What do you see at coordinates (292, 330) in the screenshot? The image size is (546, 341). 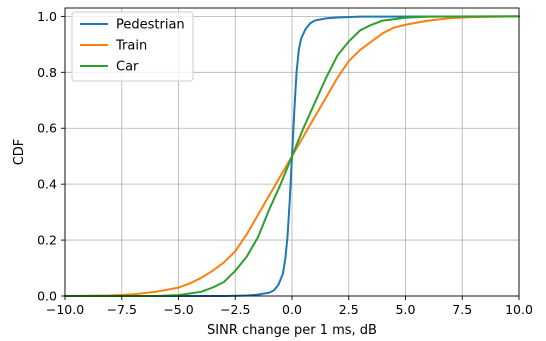 I see `x-axis-label: SINR change per 1 ms, dB` at bounding box center [292, 330].